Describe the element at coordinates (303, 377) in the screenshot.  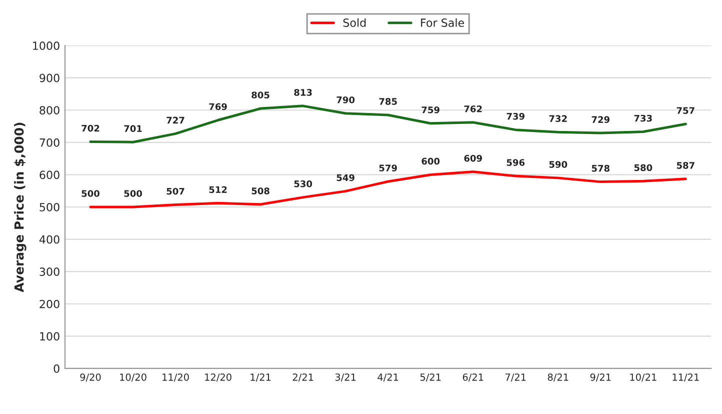
I see `x-tick-label: 2/21` at that location.